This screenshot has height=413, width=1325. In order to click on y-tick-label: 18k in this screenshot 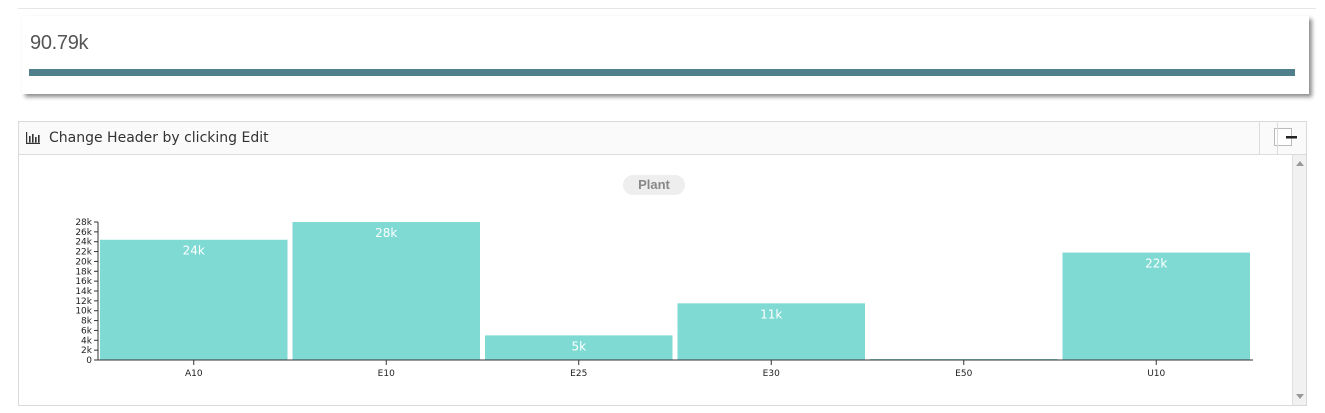, I will do `click(83, 272)`.